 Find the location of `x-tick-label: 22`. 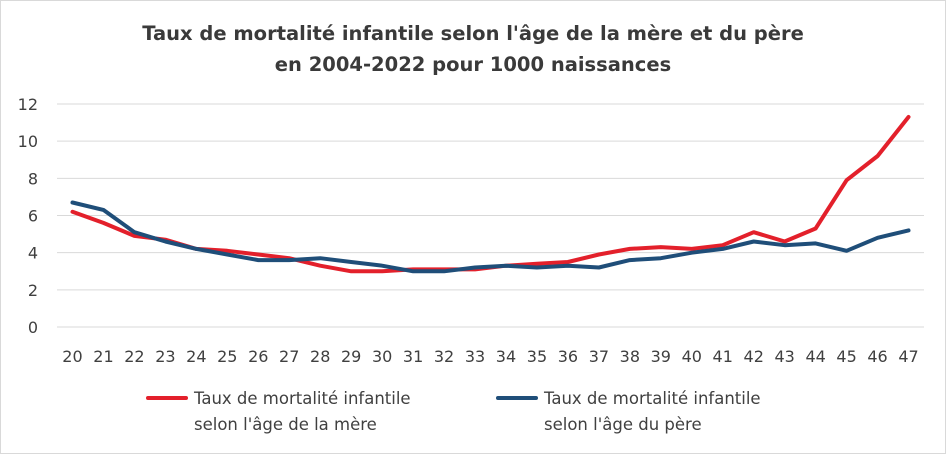

x-tick-label: 22 is located at coordinates (134, 356).